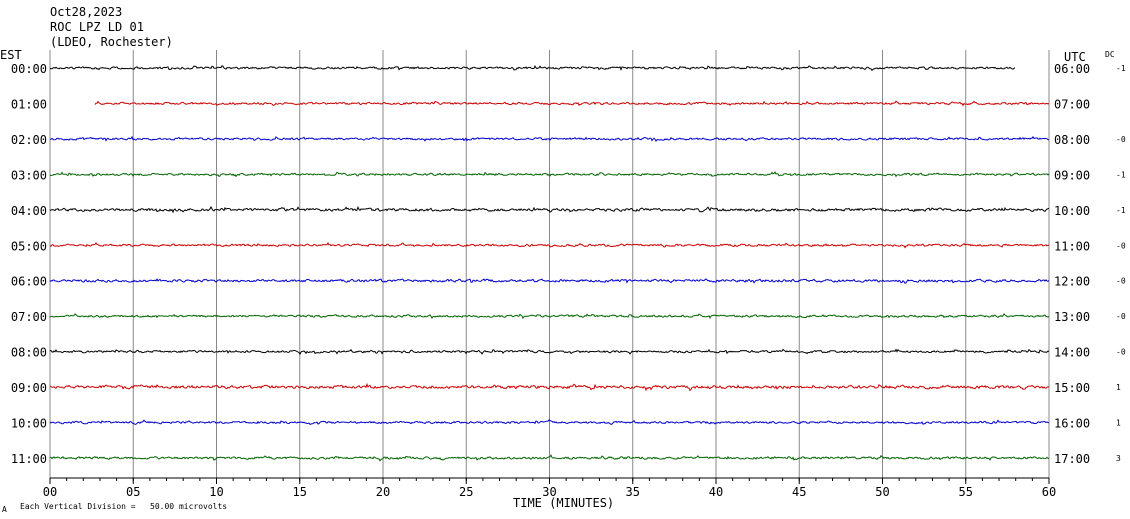  I want to click on est-time-label: 01:00, so click(29, 104).